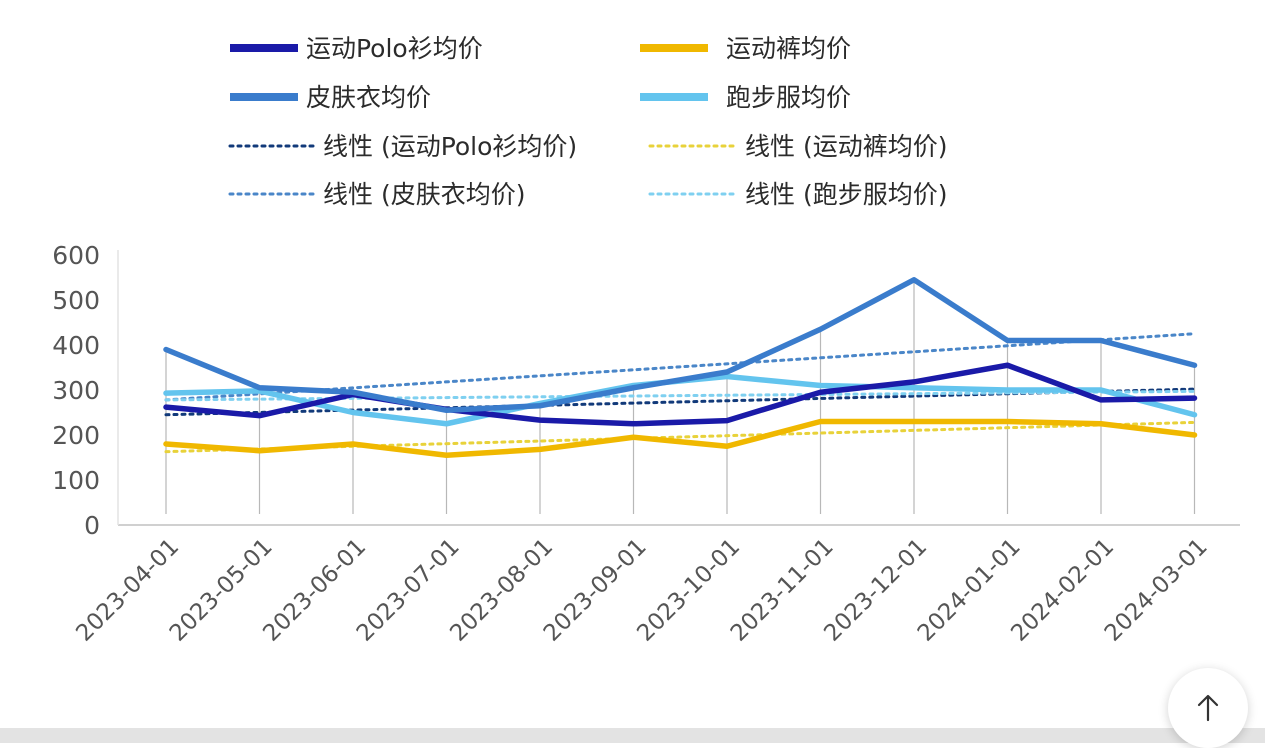  I want to click on legend-label: 线性 (跑步服均价), so click(846, 194).